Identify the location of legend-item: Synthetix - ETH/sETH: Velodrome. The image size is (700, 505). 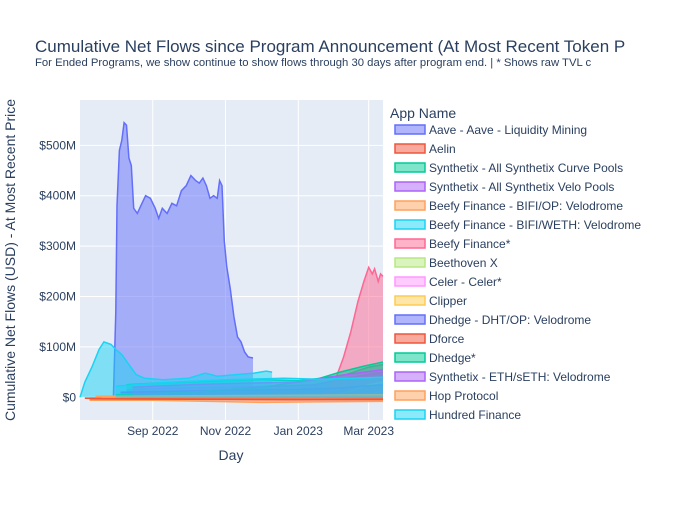
(502, 377).